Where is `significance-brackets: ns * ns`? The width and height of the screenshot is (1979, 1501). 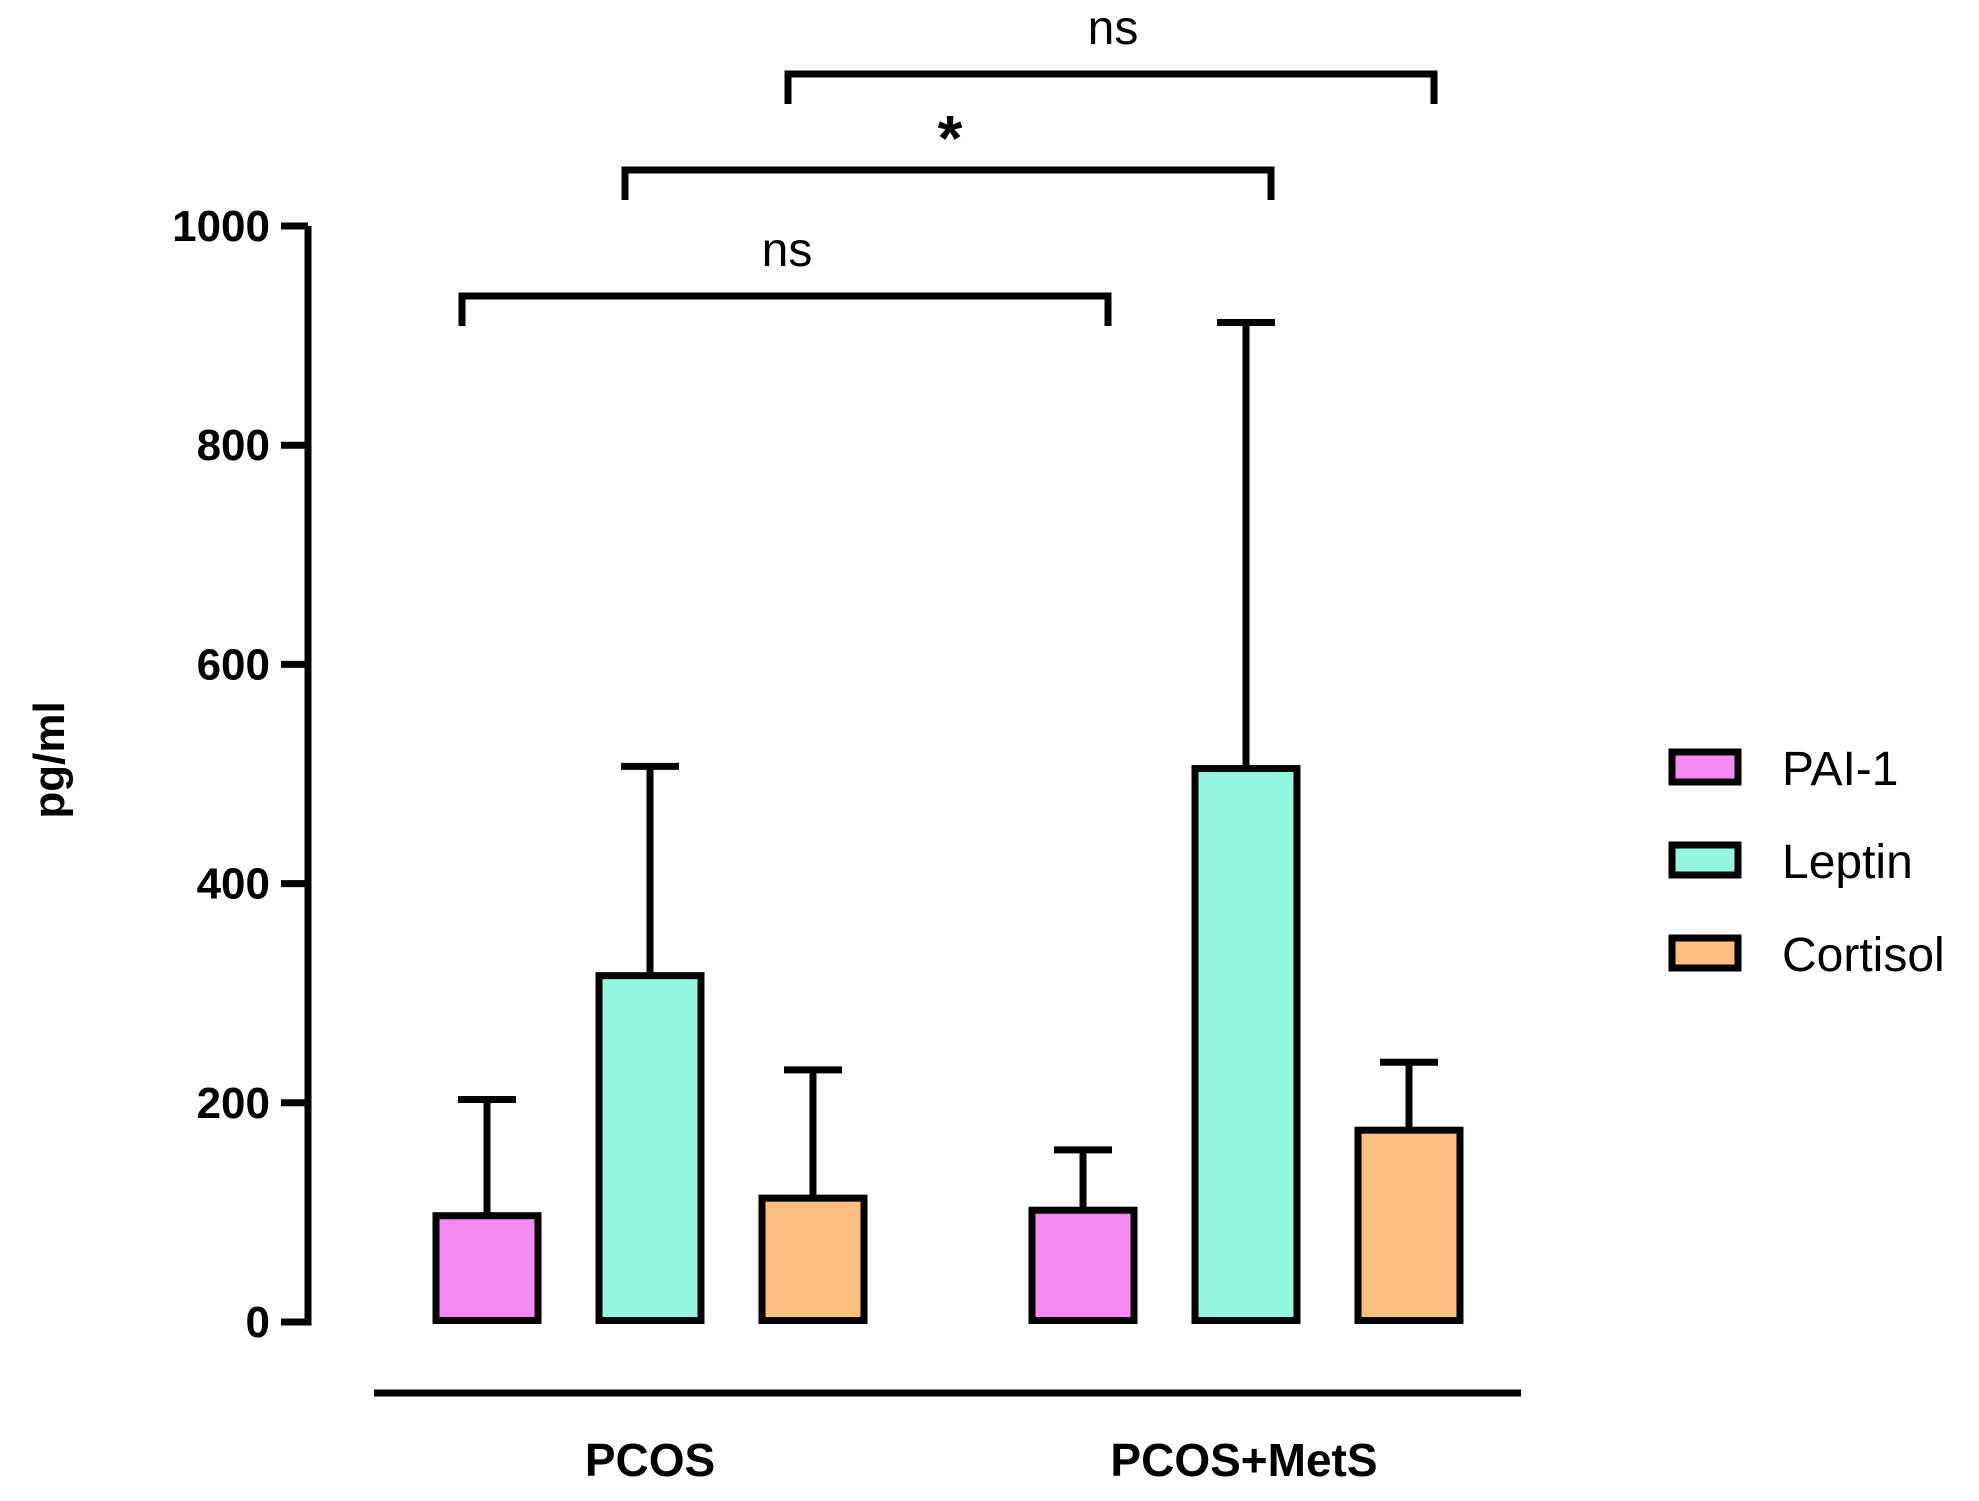 significance-brackets: ns * ns is located at coordinates (948, 164).